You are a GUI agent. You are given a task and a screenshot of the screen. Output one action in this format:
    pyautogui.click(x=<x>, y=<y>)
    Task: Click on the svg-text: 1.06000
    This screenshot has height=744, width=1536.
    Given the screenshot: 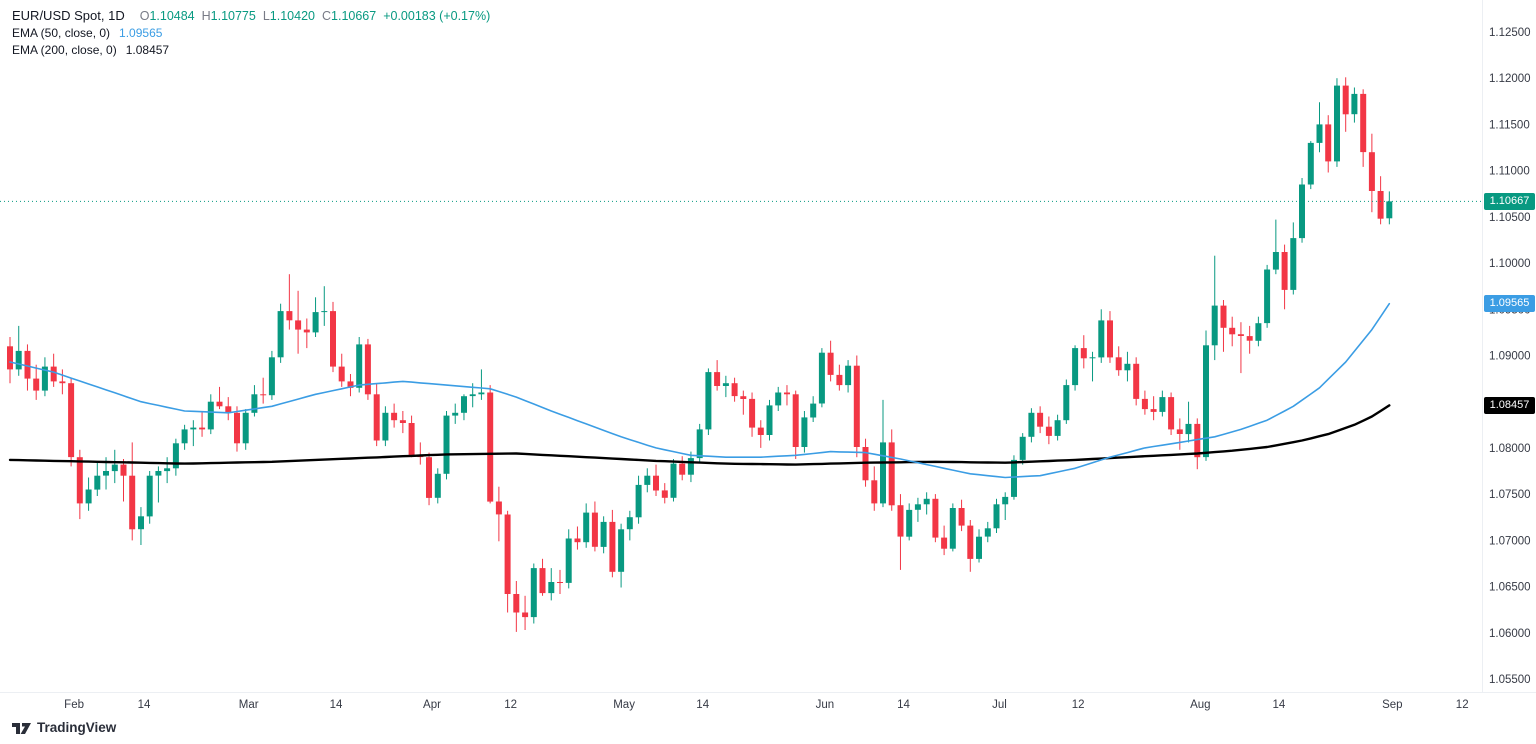 What is the action you would take?
    pyautogui.click(x=1510, y=634)
    